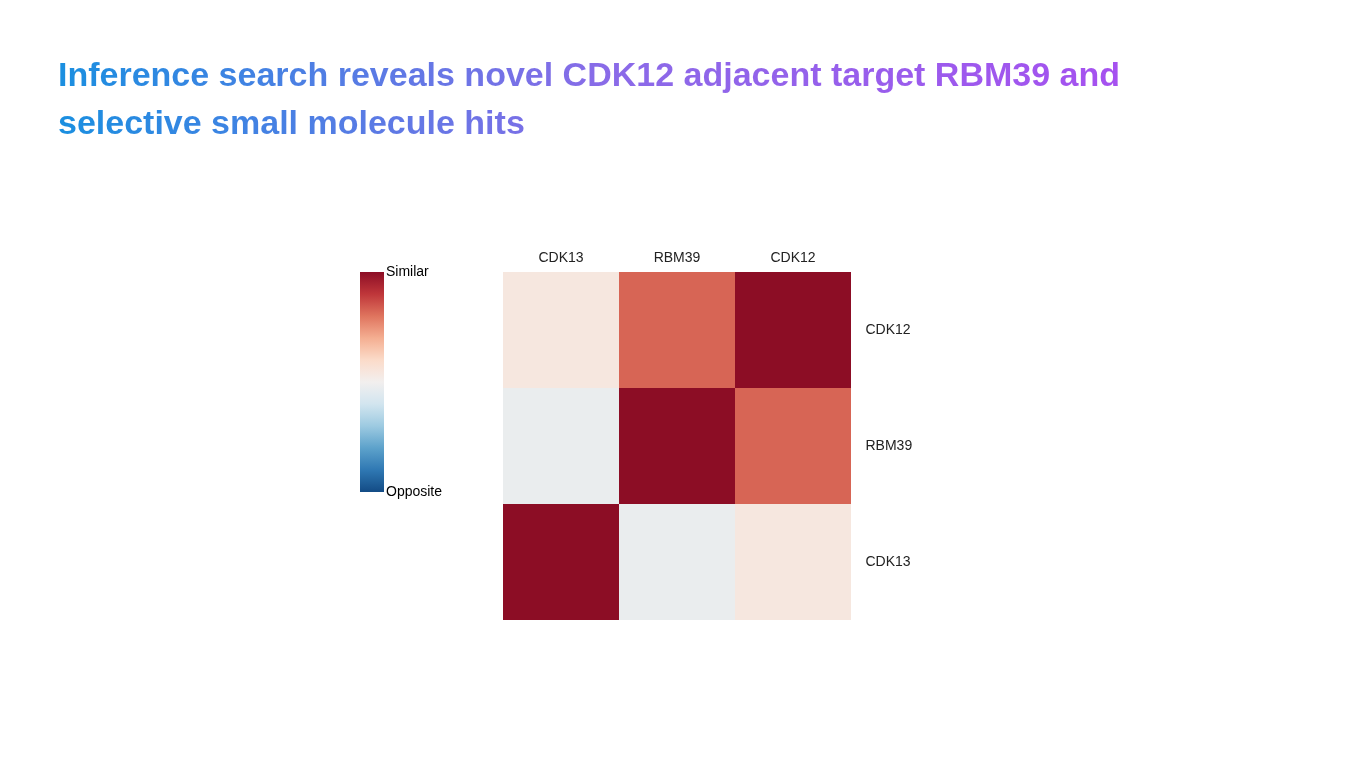 This screenshot has width=1365, height=768. Describe the element at coordinates (793, 256) in the screenshot. I see `x-tick-label: CDK12` at that location.